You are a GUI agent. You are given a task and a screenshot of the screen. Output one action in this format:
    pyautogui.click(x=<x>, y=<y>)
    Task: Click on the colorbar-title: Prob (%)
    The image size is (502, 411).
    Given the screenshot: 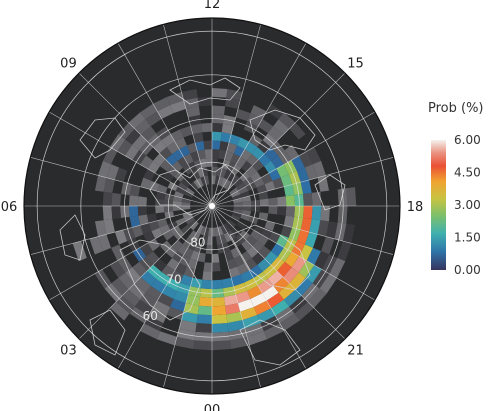 What is the action you would take?
    pyautogui.click(x=456, y=108)
    